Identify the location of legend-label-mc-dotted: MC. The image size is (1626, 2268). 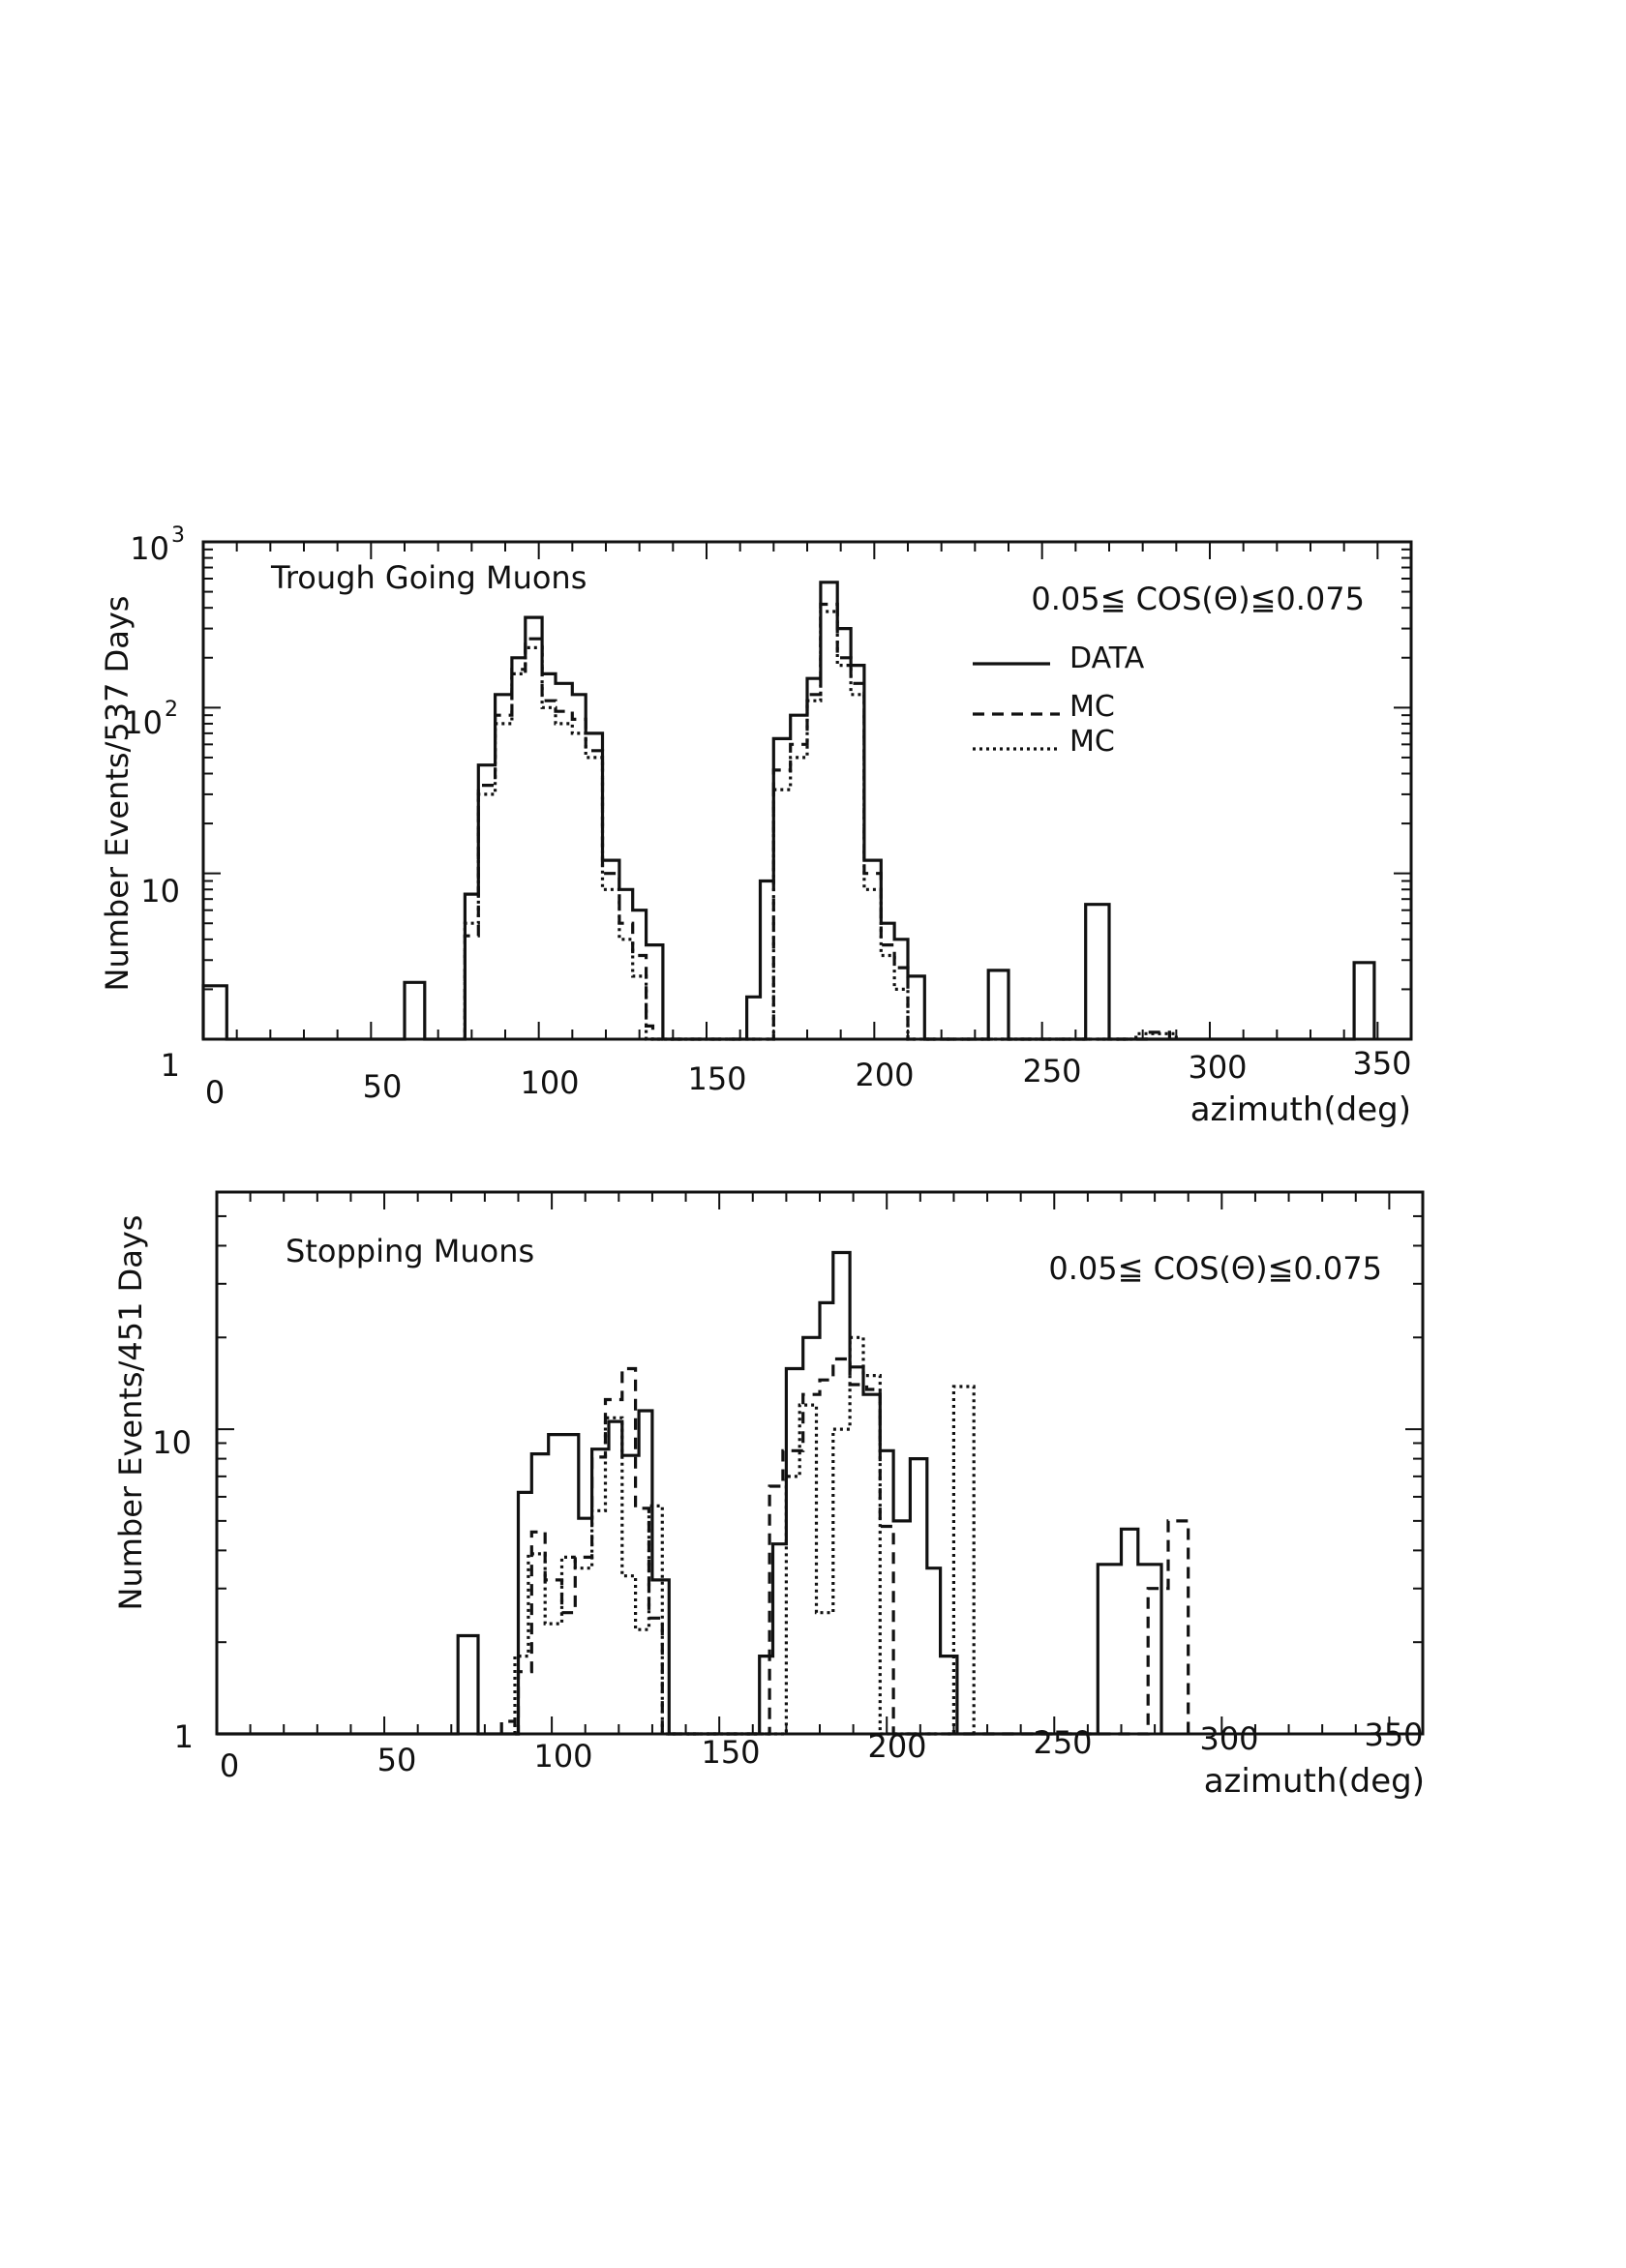
(1092, 742).